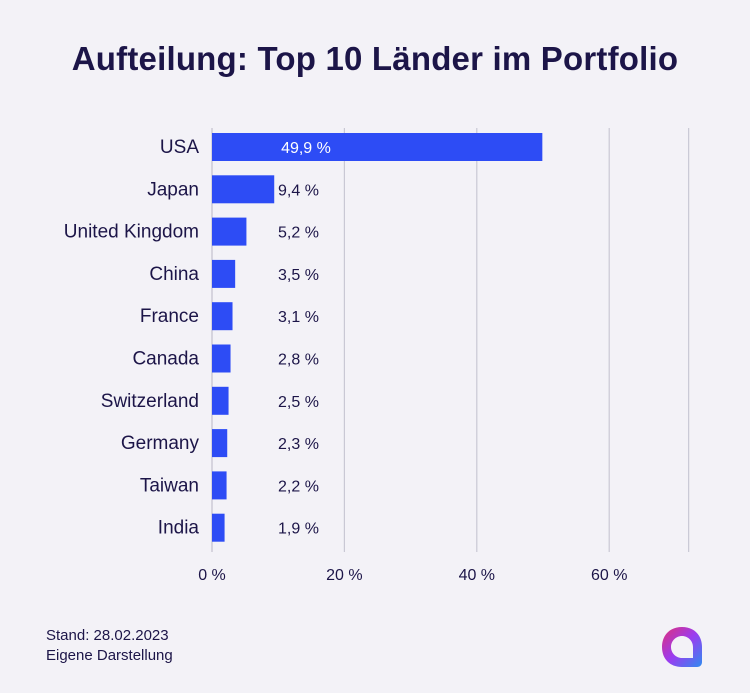 The height and width of the screenshot is (693, 750). What do you see at coordinates (169, 485) in the screenshot?
I see `category-label: Taiwan` at bounding box center [169, 485].